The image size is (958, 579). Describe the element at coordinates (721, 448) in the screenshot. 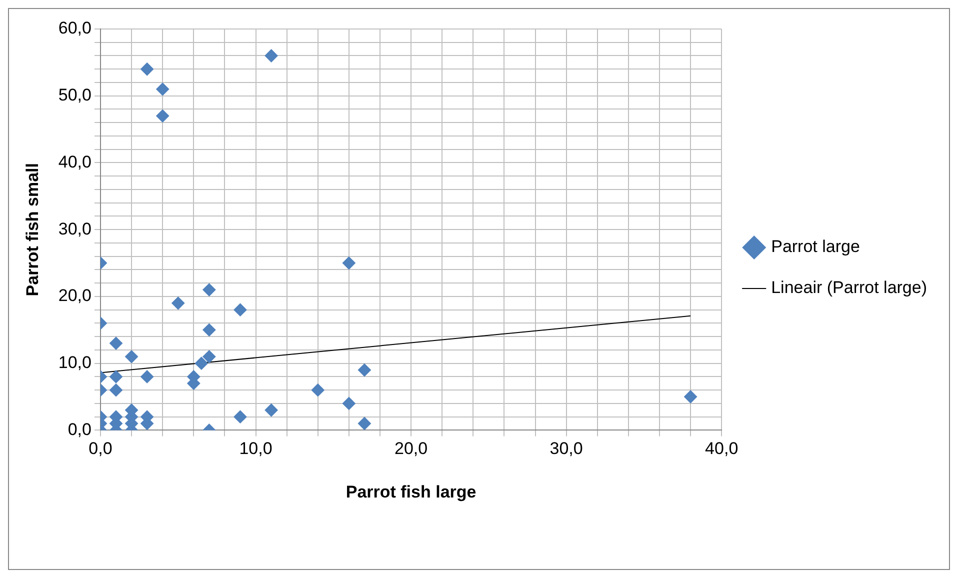

I see `x-tick-label: 40,0` at that location.